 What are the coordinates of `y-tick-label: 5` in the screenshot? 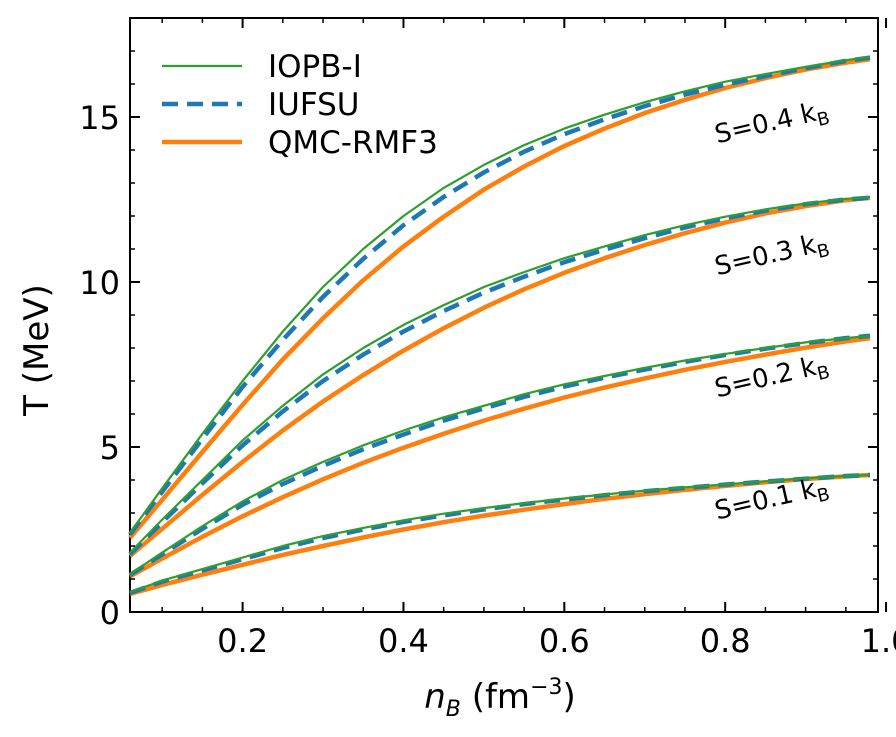 It's located at (110, 448).